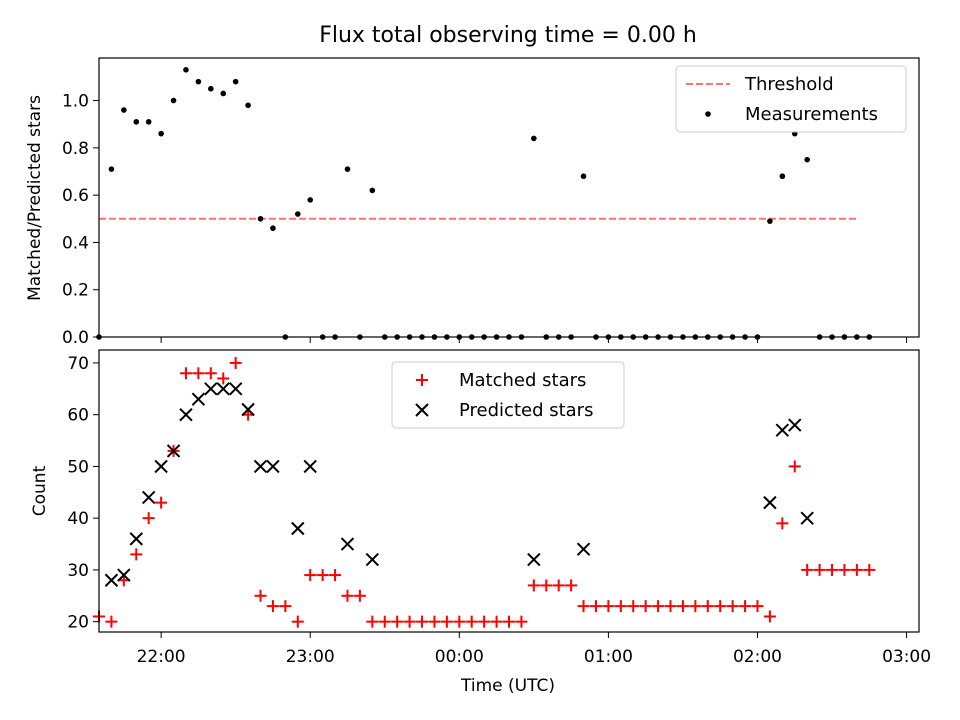 The width and height of the screenshot is (960, 720). Describe the element at coordinates (508, 35) in the screenshot. I see `top-chart-title: Flux total observing time = 0.00 h` at that location.